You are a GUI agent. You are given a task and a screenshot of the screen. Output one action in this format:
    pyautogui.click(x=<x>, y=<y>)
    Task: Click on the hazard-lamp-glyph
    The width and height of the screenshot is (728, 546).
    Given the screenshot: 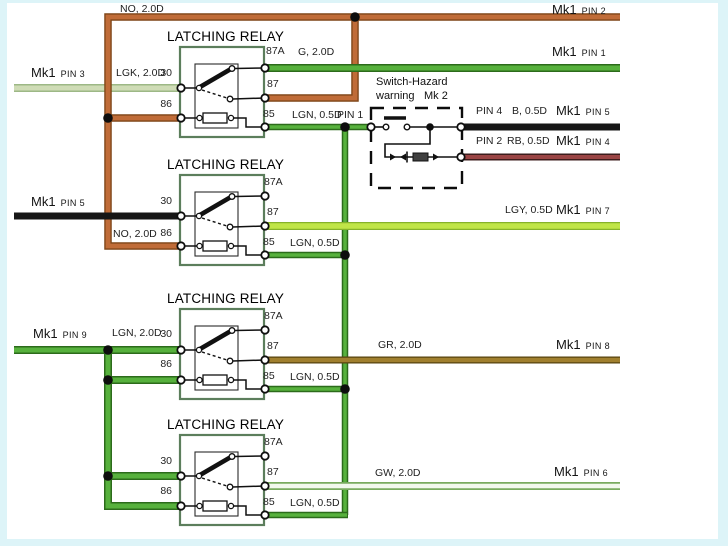 What is the action you would take?
    pyautogui.click(x=403, y=157)
    